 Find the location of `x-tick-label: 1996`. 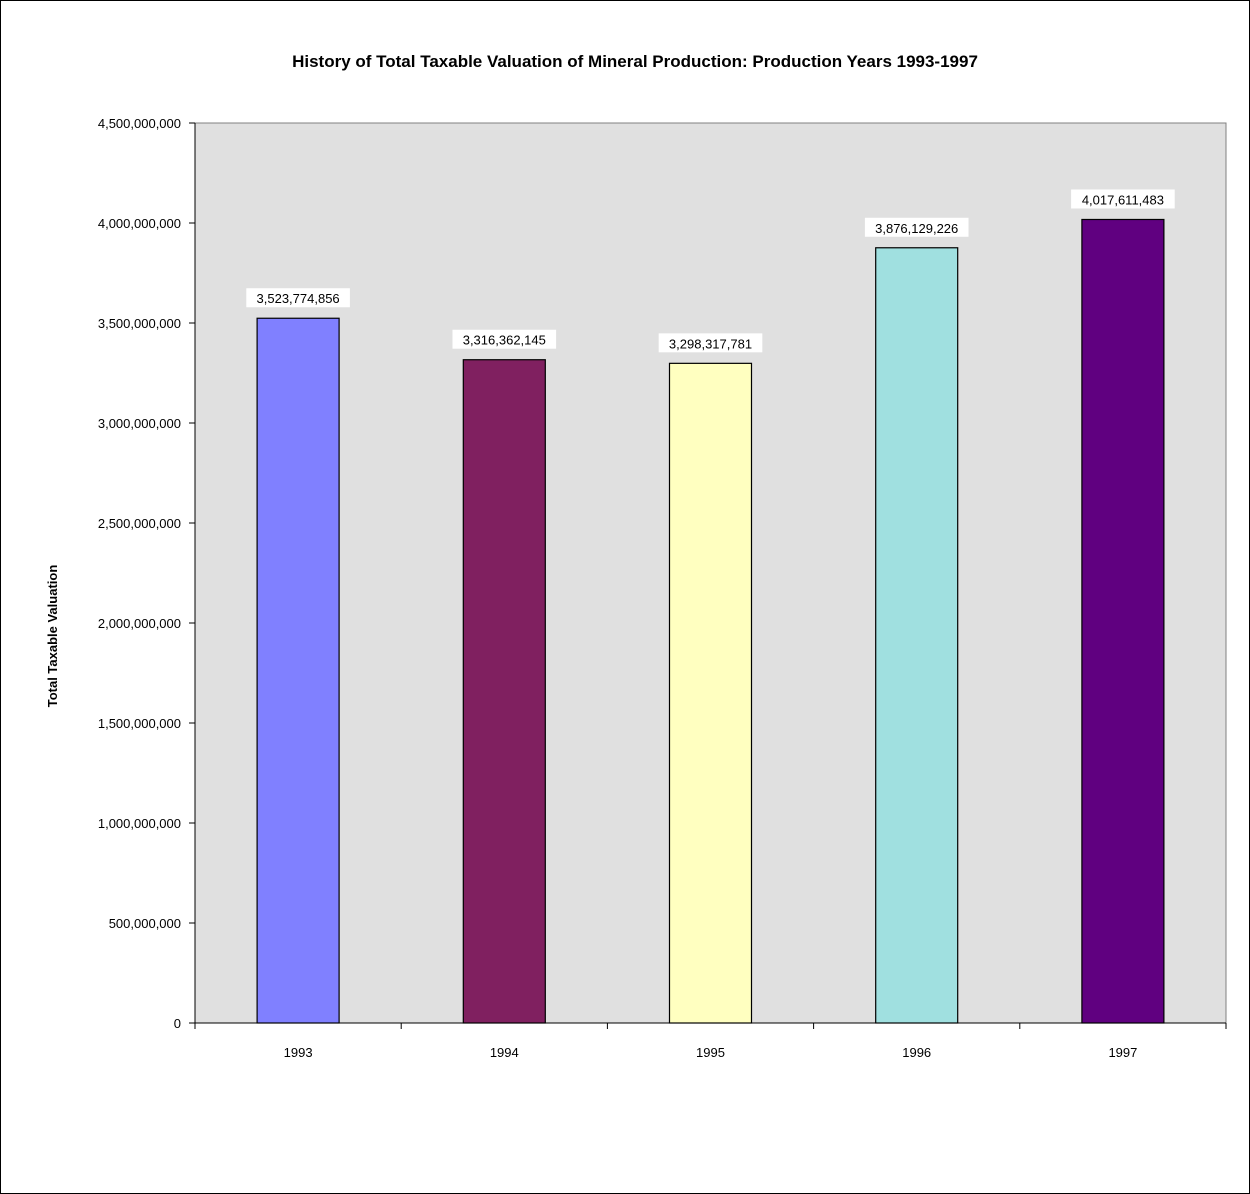

x-tick-label: 1996 is located at coordinates (916, 1052).